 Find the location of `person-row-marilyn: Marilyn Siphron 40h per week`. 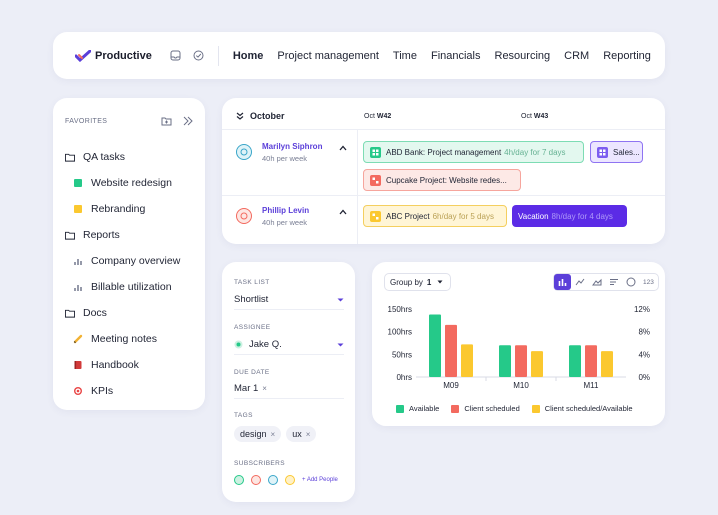

person-row-marilyn: Marilyn Siphron 40h per week is located at coordinates (291, 152).